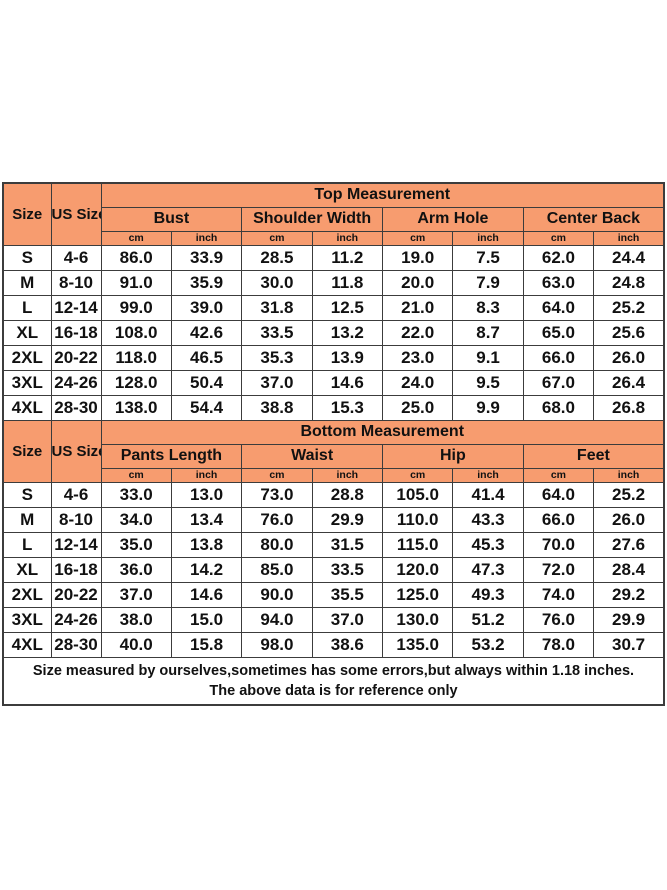 The image size is (667, 890). Describe the element at coordinates (558, 332) in the screenshot. I see `value-cell: 65.0` at that location.